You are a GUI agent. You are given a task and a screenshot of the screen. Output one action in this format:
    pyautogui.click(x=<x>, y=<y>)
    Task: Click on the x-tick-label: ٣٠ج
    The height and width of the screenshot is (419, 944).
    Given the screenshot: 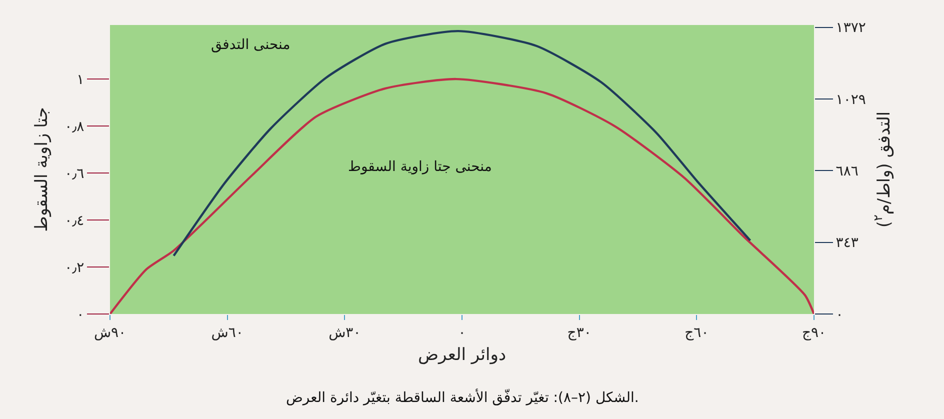 What is the action you would take?
    pyautogui.click(x=579, y=332)
    